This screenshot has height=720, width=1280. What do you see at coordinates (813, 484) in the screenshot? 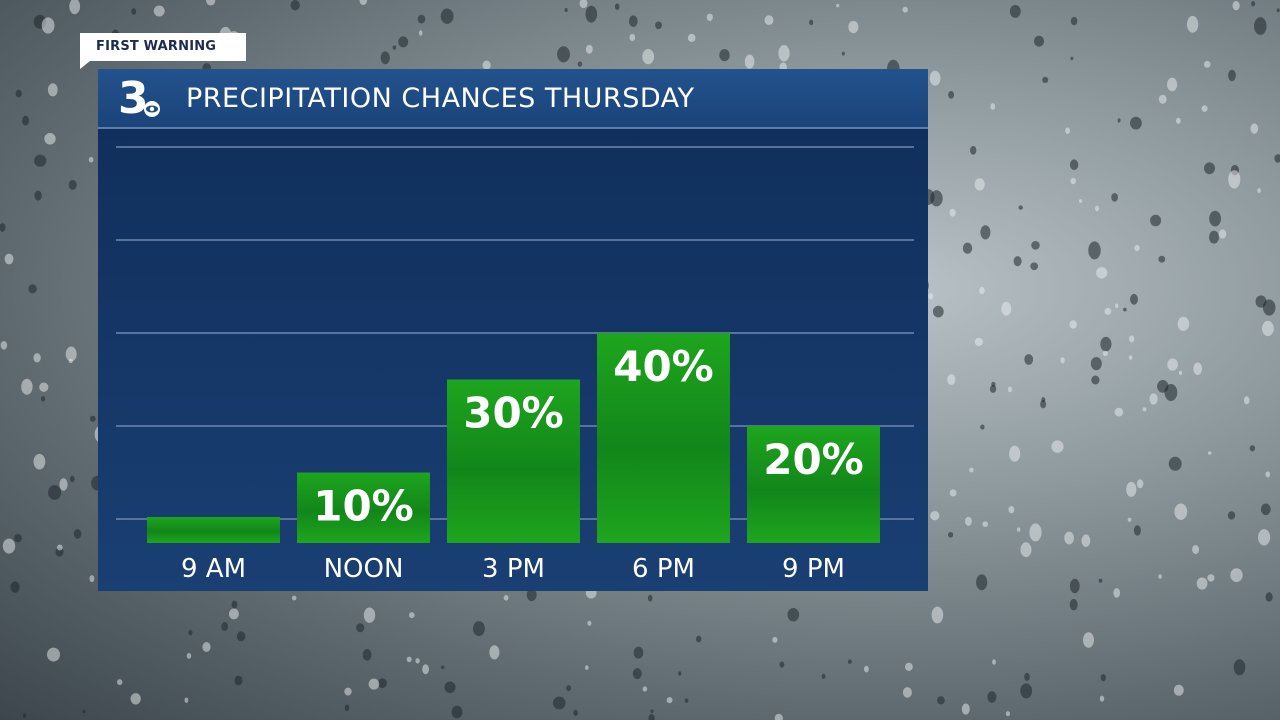
I see `bar-9-pm` at bounding box center [813, 484].